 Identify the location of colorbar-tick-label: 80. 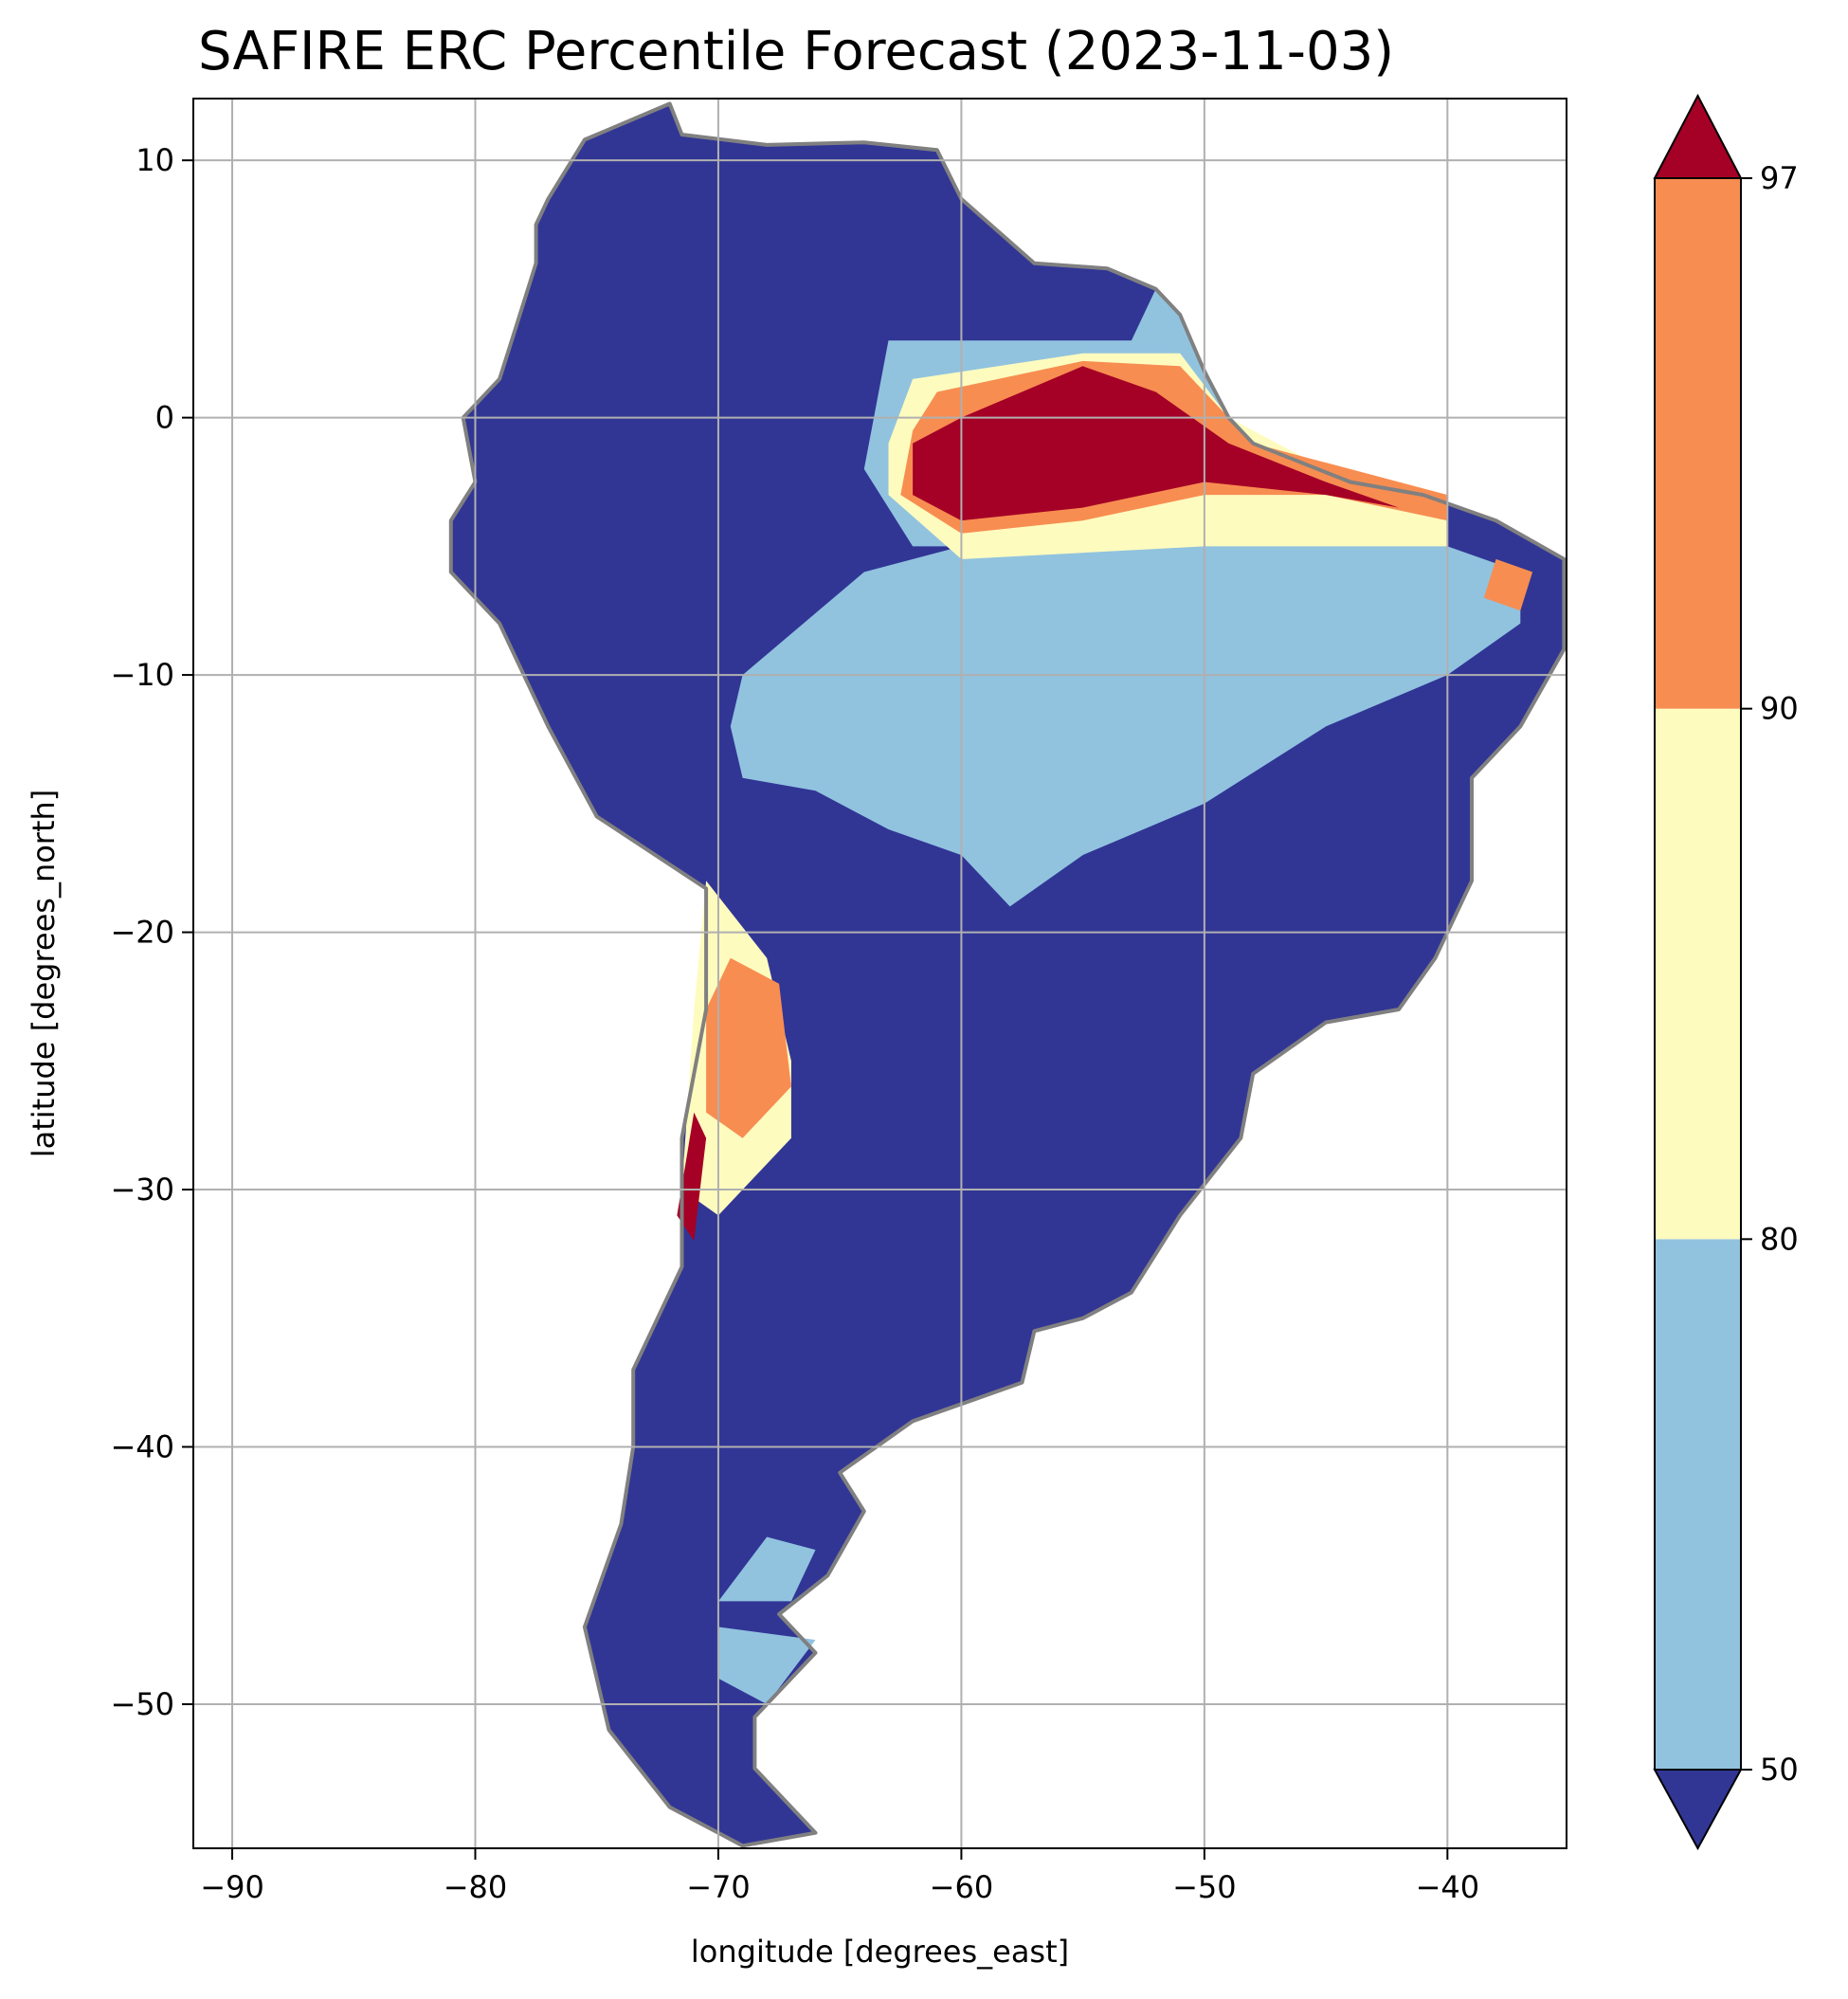
(1780, 1239).